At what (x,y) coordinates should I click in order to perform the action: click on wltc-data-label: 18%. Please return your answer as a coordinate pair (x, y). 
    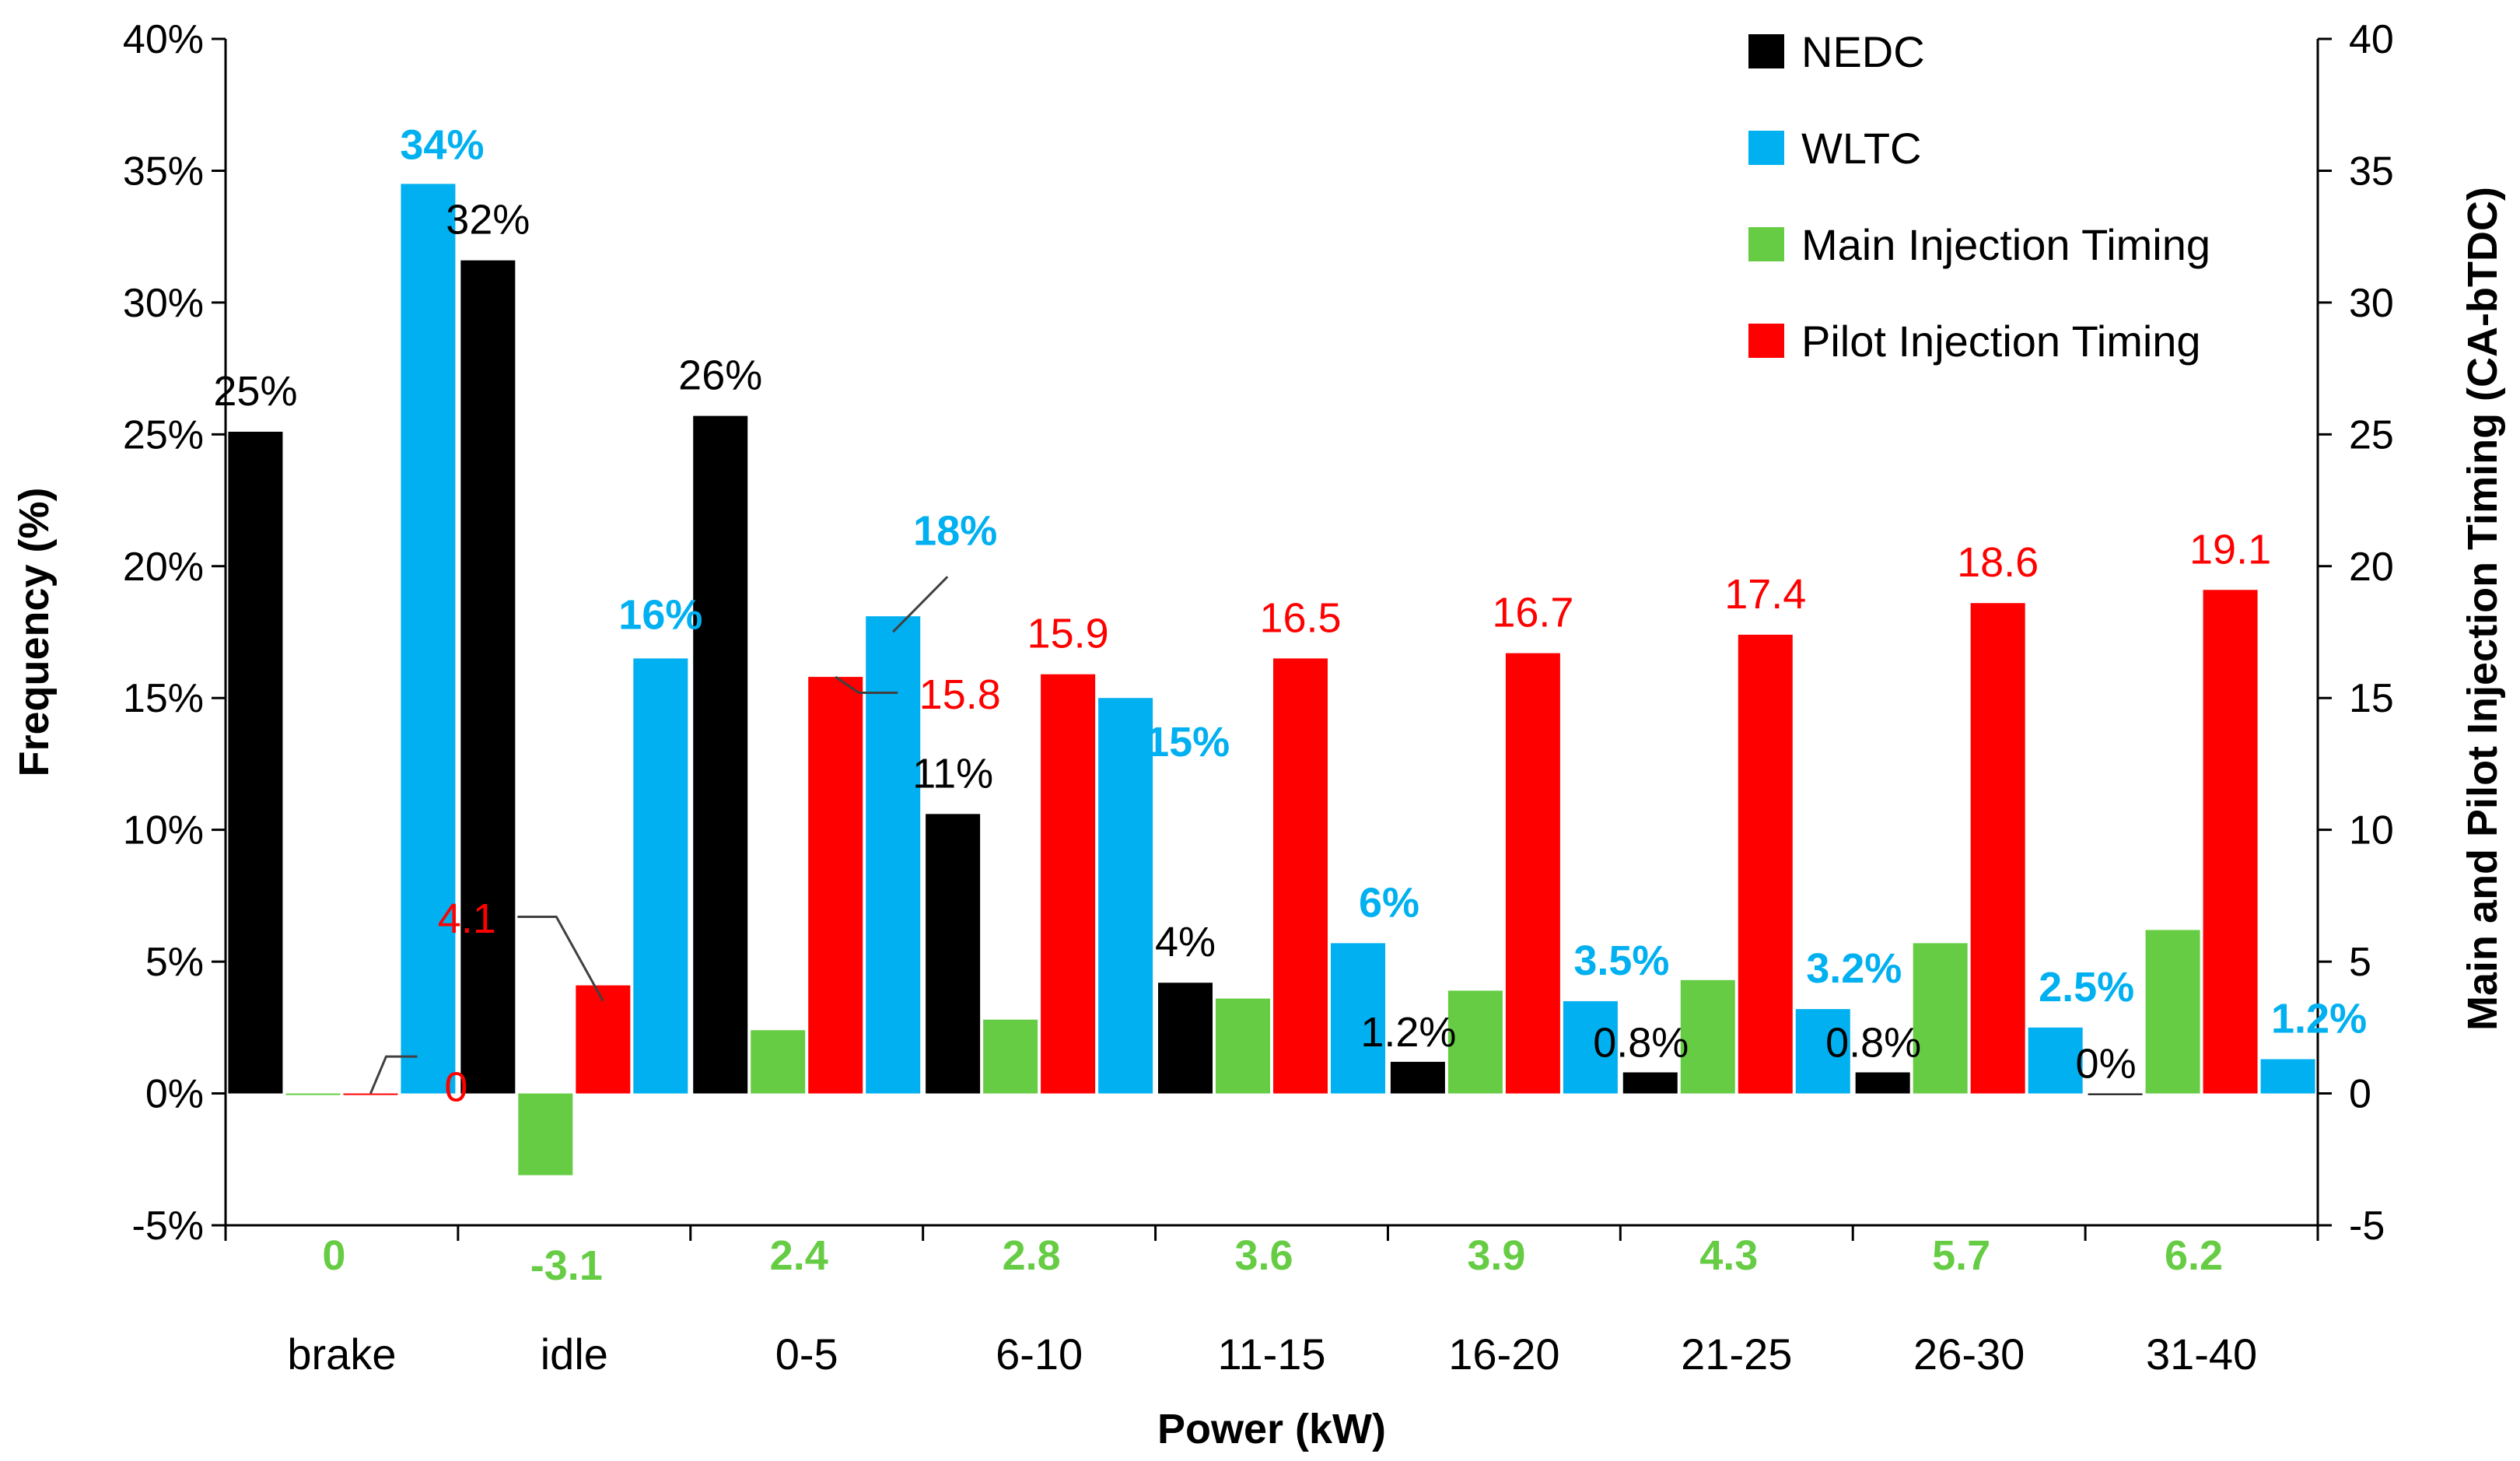
    Looking at the image, I should click on (955, 531).